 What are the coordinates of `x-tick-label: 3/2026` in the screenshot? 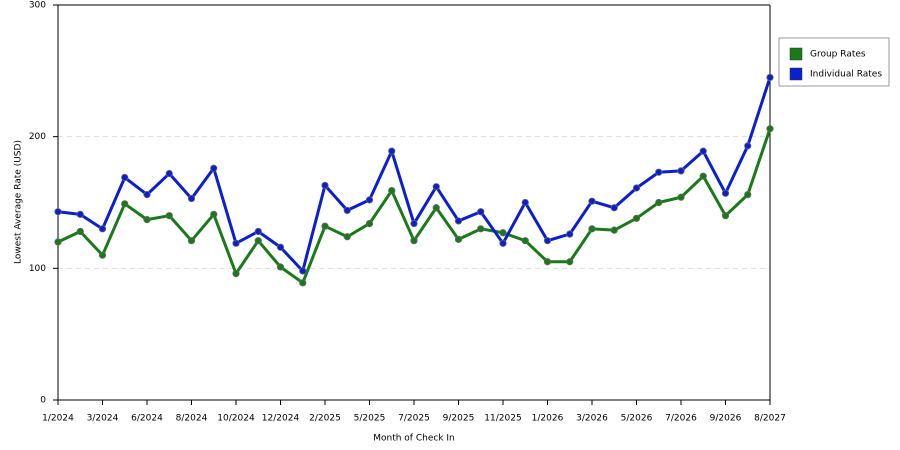 It's located at (592, 419).